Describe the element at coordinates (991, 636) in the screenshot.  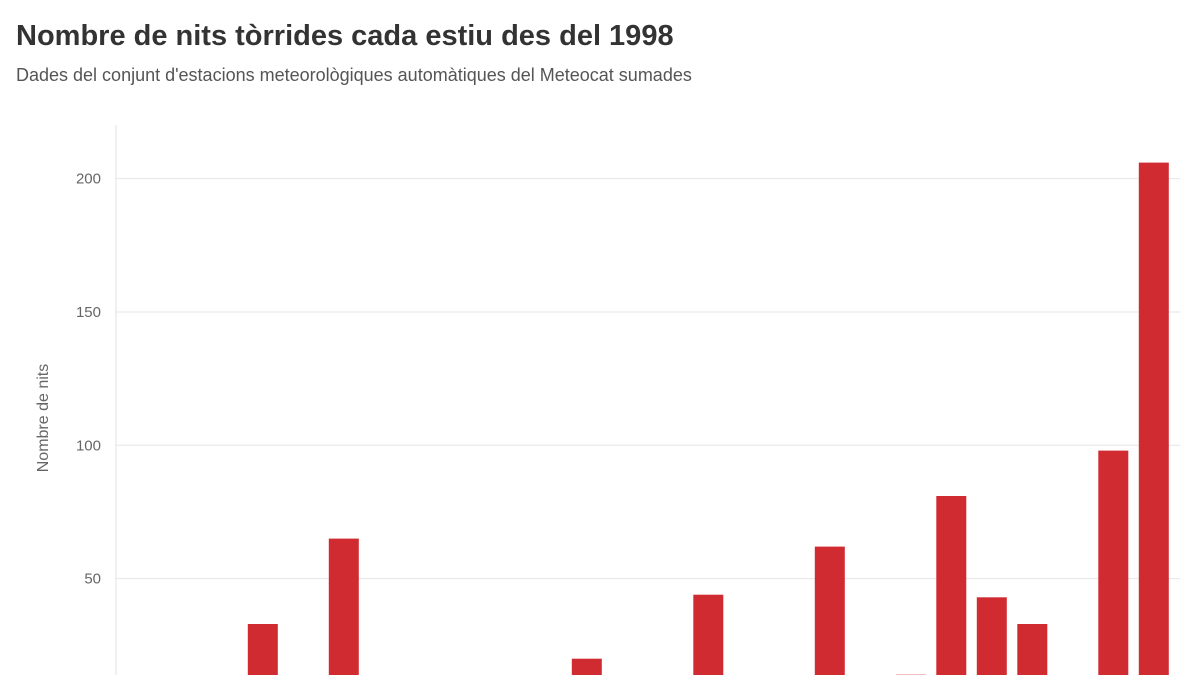
I see `bar-2019` at that location.